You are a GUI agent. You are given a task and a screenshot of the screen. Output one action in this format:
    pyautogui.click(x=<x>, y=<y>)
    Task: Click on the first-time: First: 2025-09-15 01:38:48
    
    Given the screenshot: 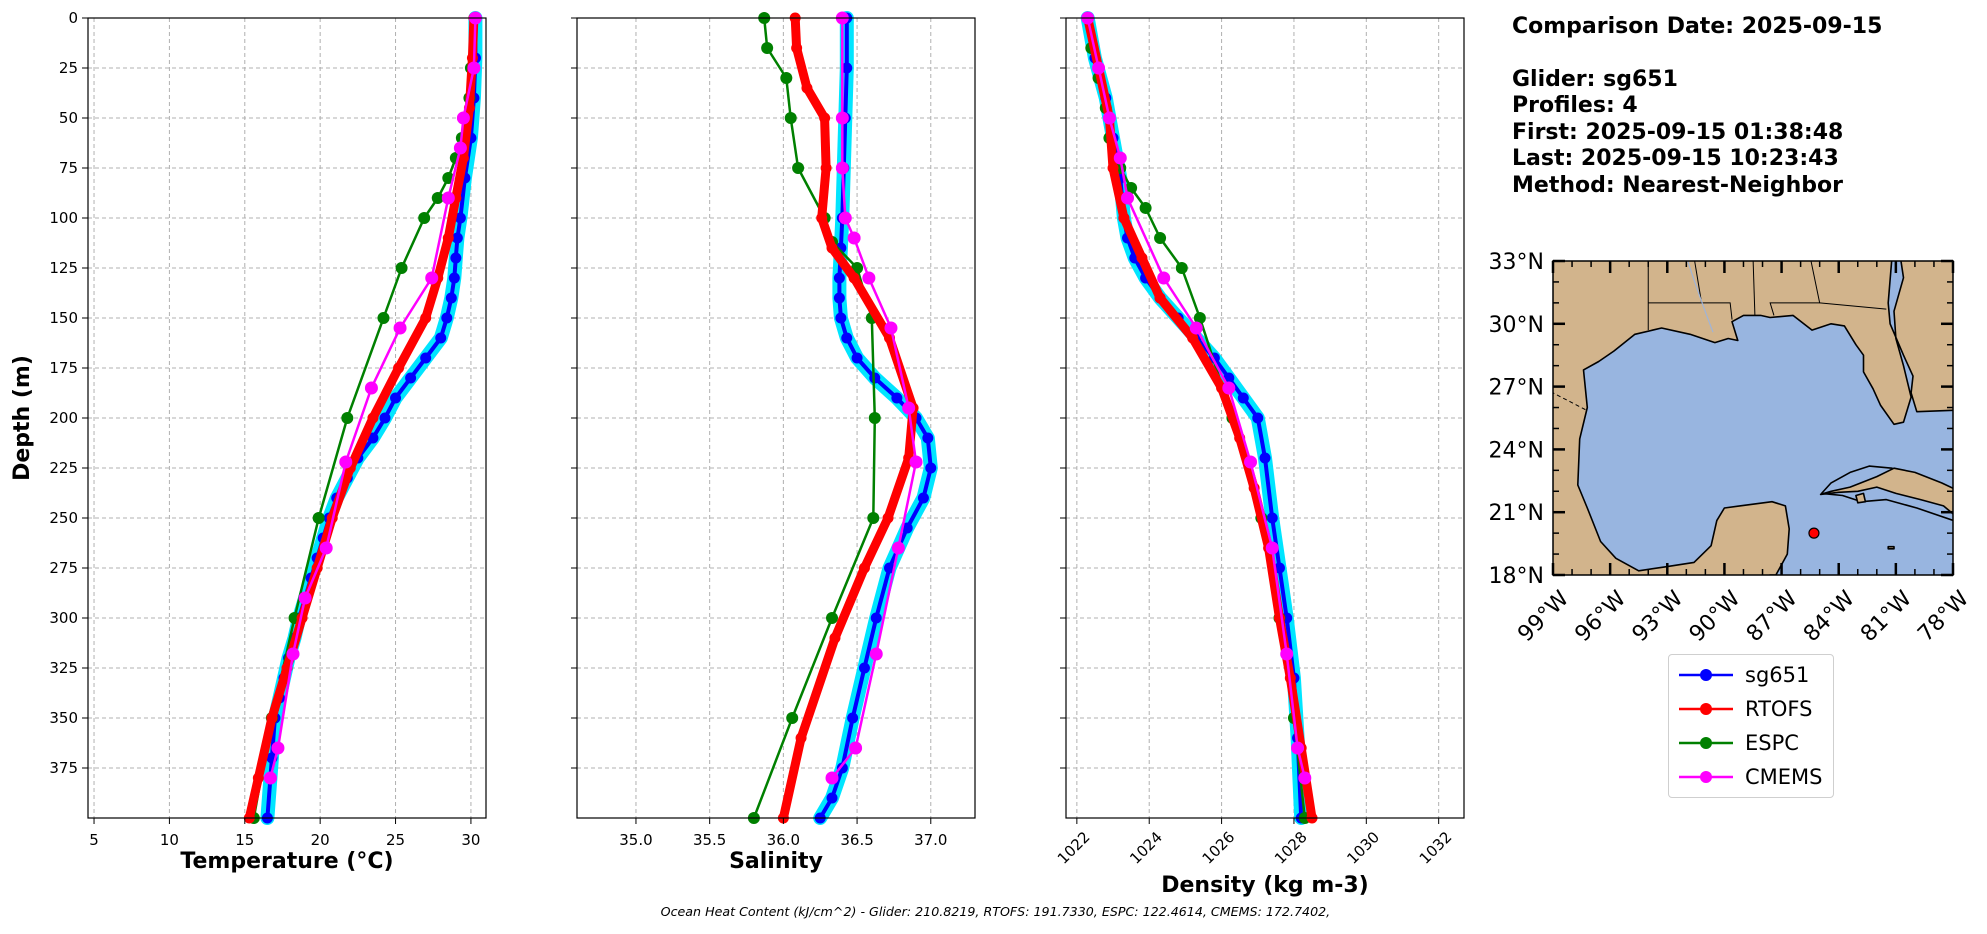 What is the action you would take?
    pyautogui.click(x=1678, y=132)
    